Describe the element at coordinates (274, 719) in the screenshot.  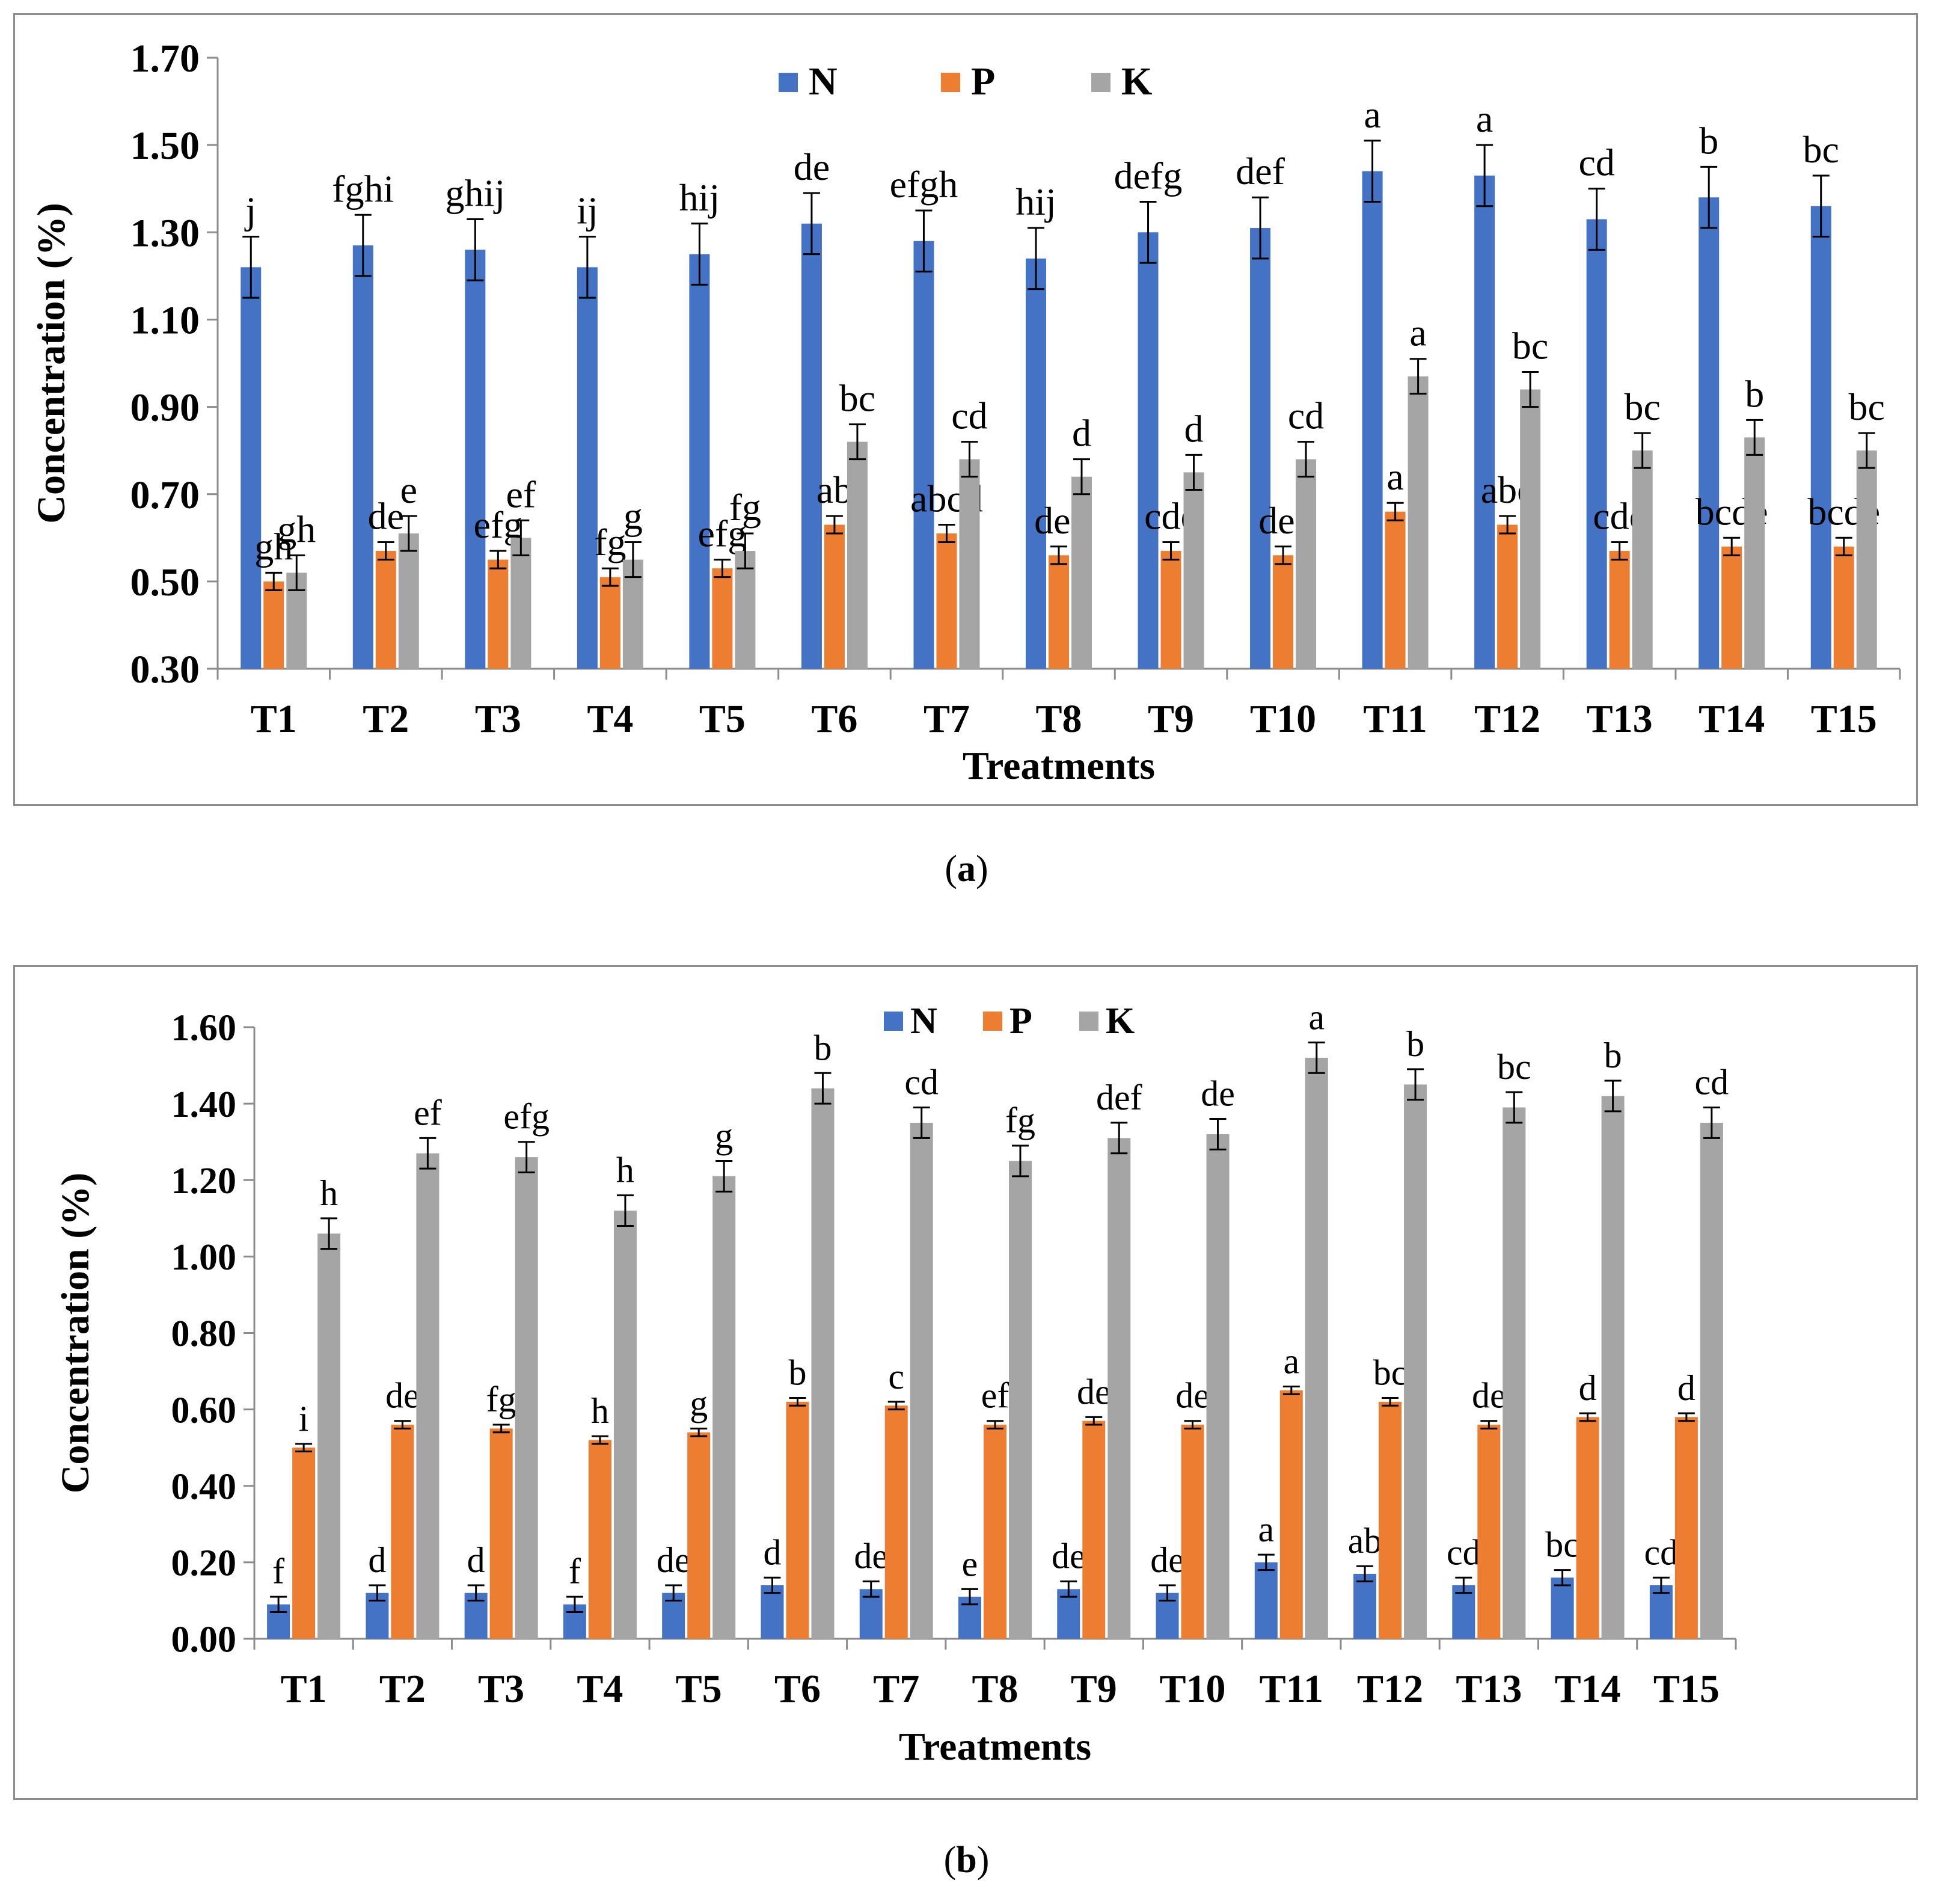
I see `category-label: T1` at that location.